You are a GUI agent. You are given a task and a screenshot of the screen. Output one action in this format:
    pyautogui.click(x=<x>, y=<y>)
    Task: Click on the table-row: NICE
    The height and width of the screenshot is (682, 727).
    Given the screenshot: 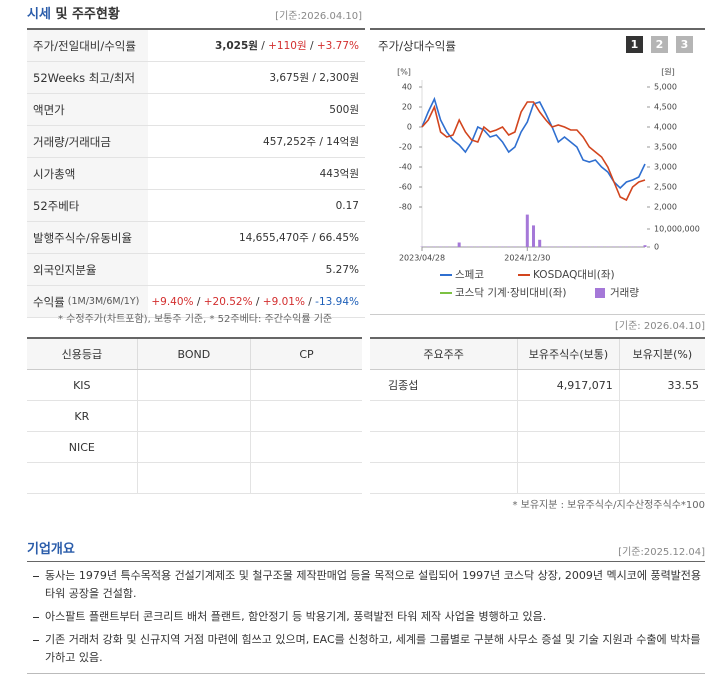 What is the action you would take?
    pyautogui.click(x=194, y=447)
    